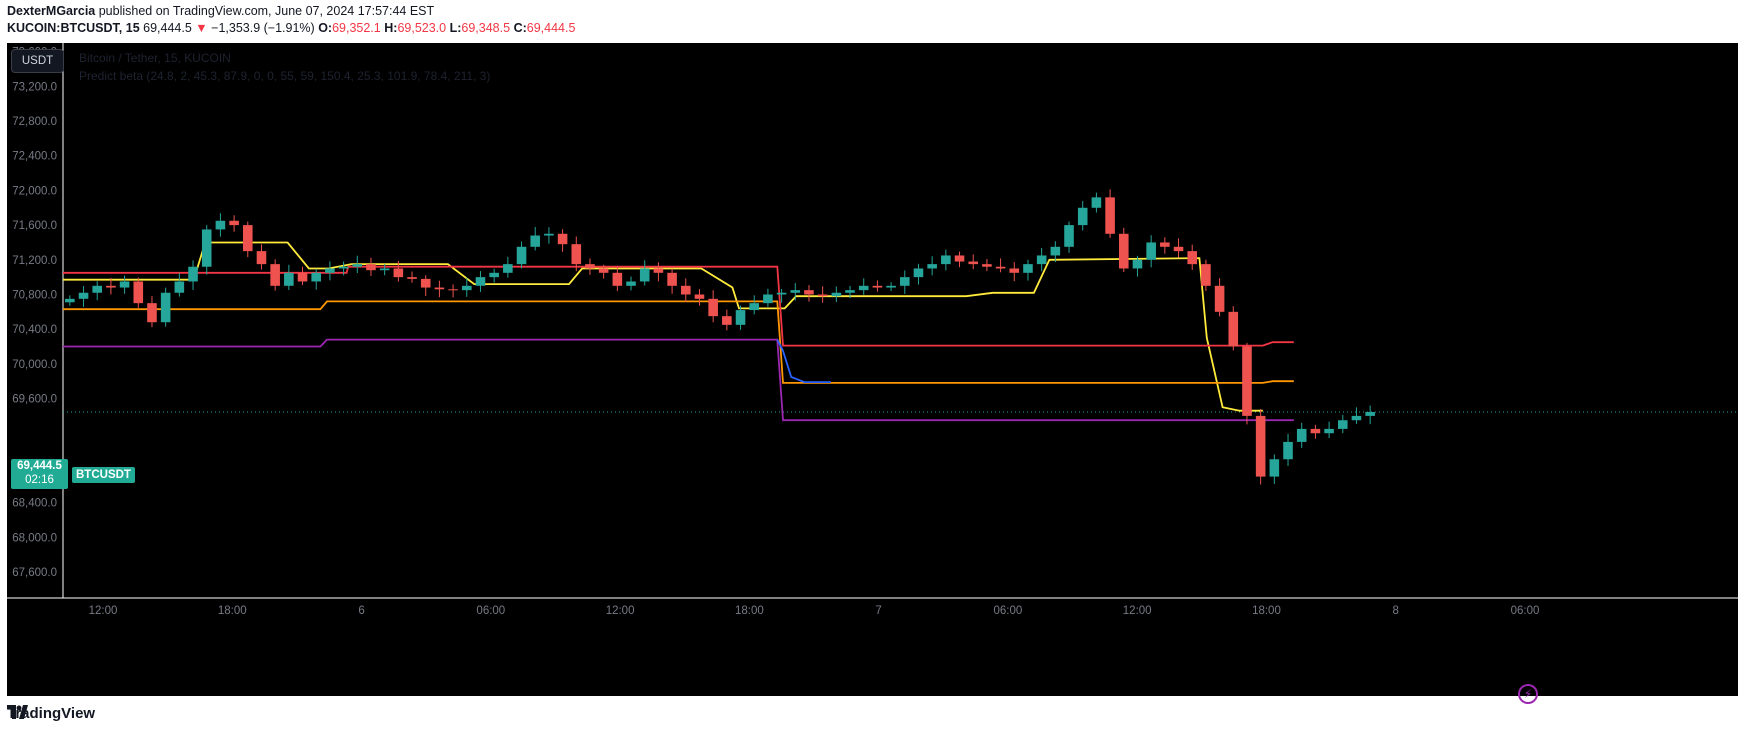 The height and width of the screenshot is (732, 1745). I want to click on y-tick-label: 71,600.0, so click(34, 226).